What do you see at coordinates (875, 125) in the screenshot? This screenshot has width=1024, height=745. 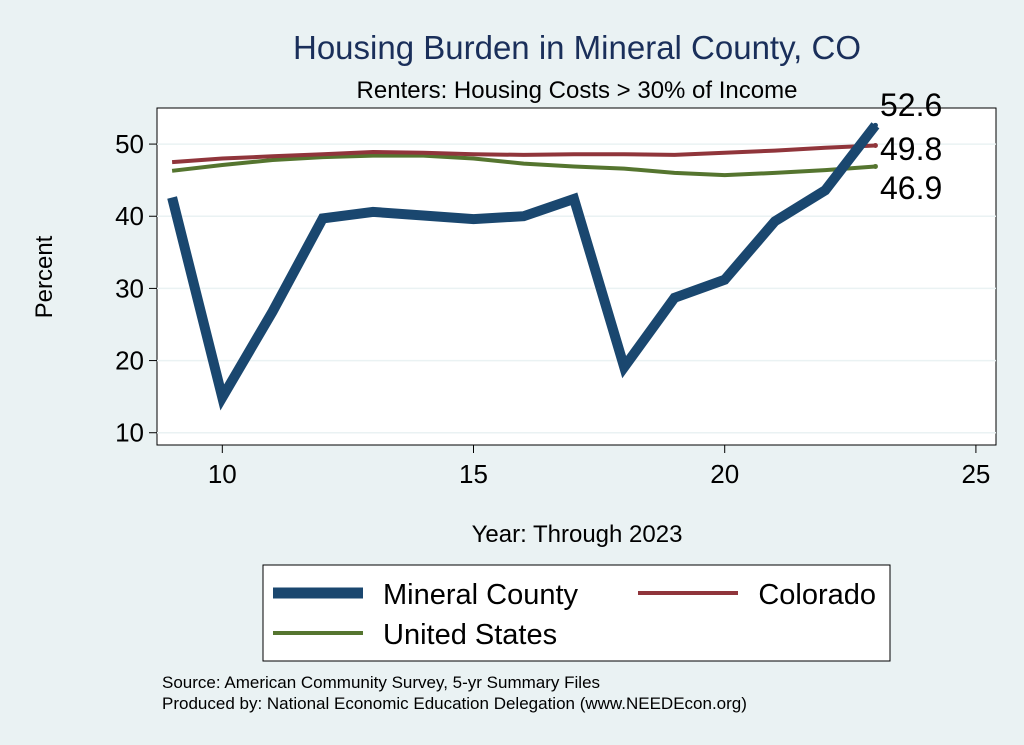 I see `end-point-mineral-county` at bounding box center [875, 125].